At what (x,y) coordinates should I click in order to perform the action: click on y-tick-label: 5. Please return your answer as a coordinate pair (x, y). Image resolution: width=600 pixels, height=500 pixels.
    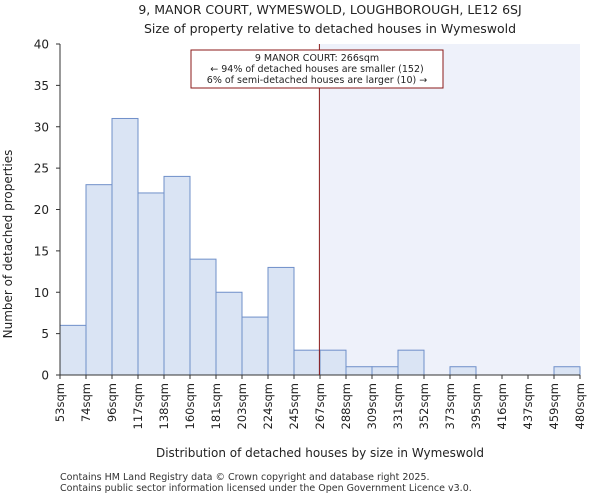
    Looking at the image, I should click on (45, 334).